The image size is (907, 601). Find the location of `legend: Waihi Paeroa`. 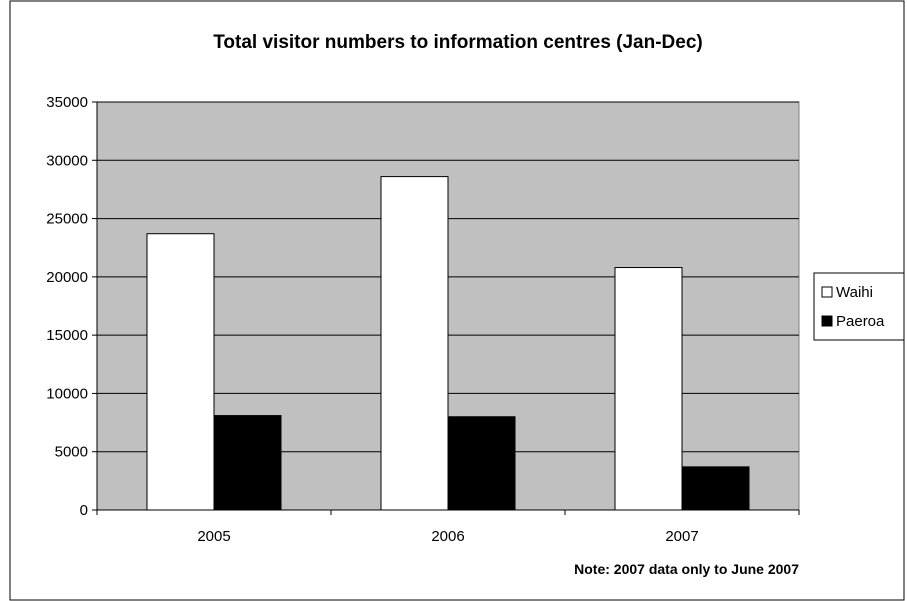

legend: Waihi Paeroa is located at coordinates (859, 306).